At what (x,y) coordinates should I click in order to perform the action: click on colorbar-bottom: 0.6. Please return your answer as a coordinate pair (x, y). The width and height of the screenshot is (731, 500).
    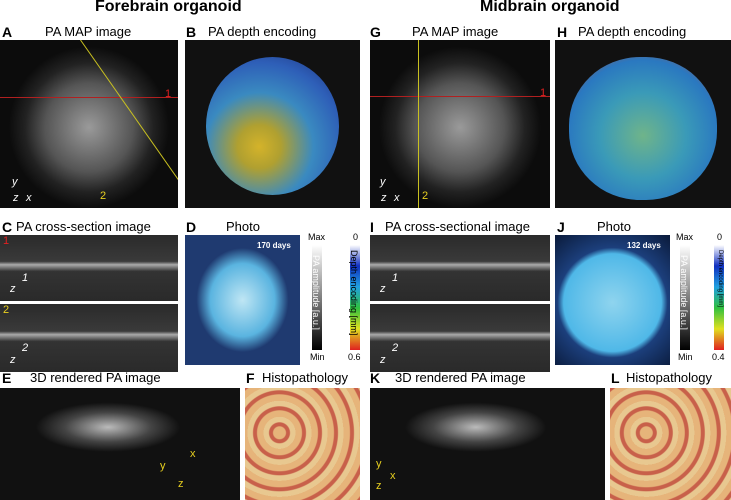
    Looking at the image, I should click on (354, 357).